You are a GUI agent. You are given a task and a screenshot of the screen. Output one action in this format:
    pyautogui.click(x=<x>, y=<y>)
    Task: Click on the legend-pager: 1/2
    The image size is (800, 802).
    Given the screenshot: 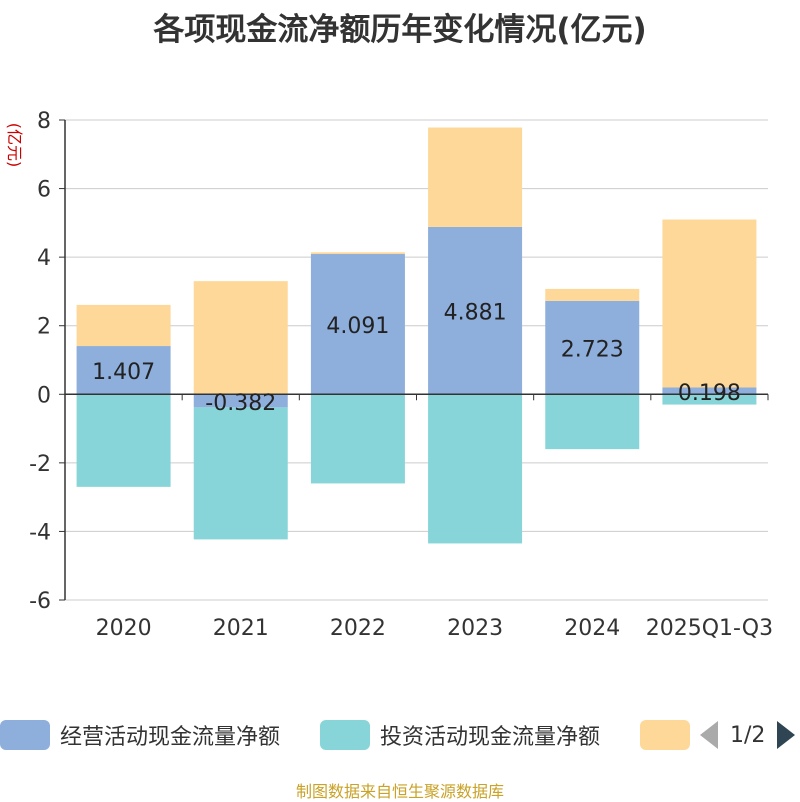 What is the action you would take?
    pyautogui.click(x=748, y=735)
    